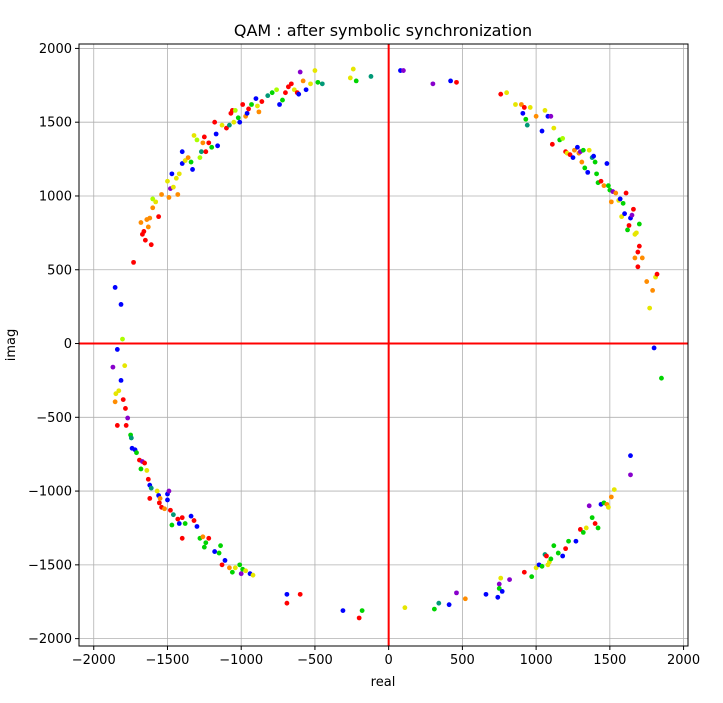  Describe the element at coordinates (50, 565) in the screenshot. I see `y-tick-label: −1500` at that location.